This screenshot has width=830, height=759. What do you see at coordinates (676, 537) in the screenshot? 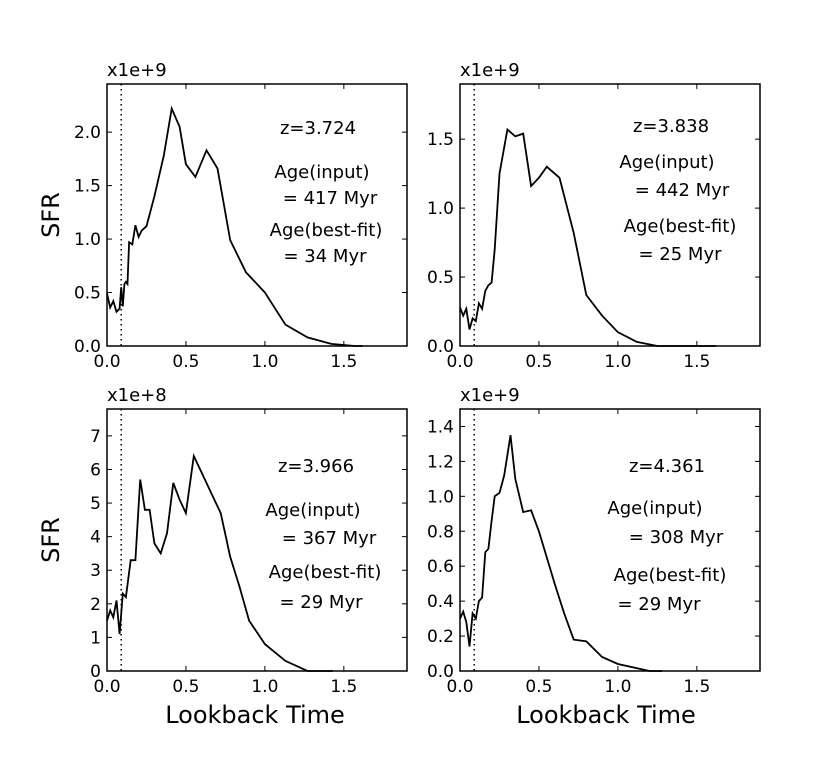
I see `annotation-text: = 308 Myr` at bounding box center [676, 537].